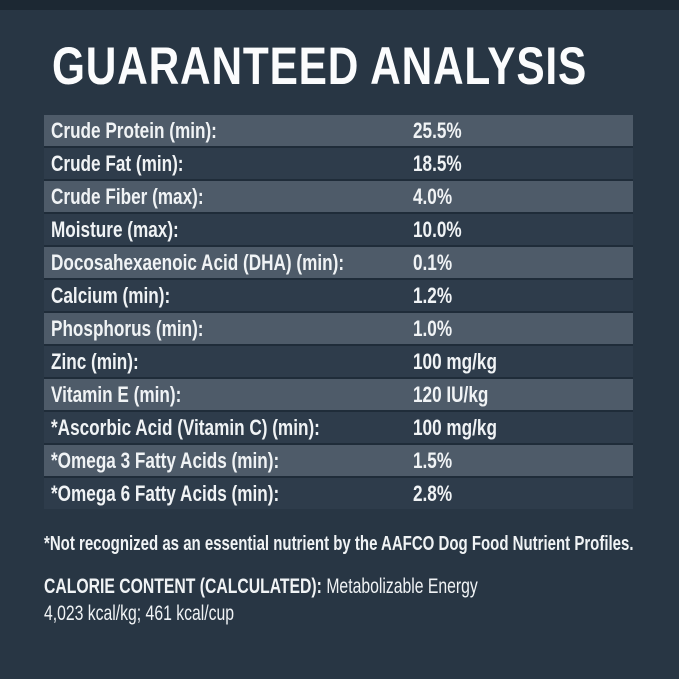 The width and height of the screenshot is (679, 679). What do you see at coordinates (320, 66) in the screenshot?
I see `page-title-text: GUARANTEED ANALYSIS` at bounding box center [320, 66].